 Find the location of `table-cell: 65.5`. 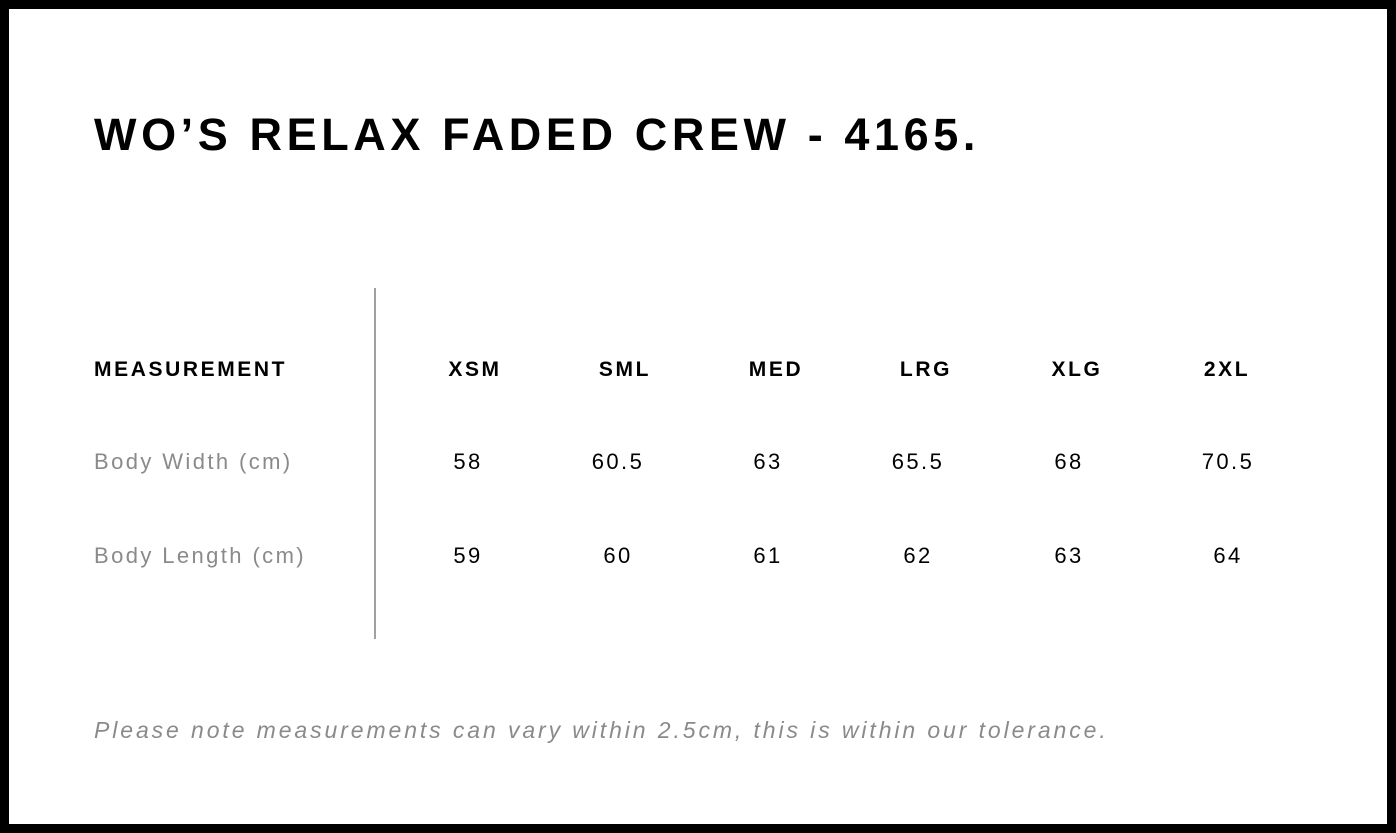

table-cell: 65.5 is located at coordinates (918, 461).